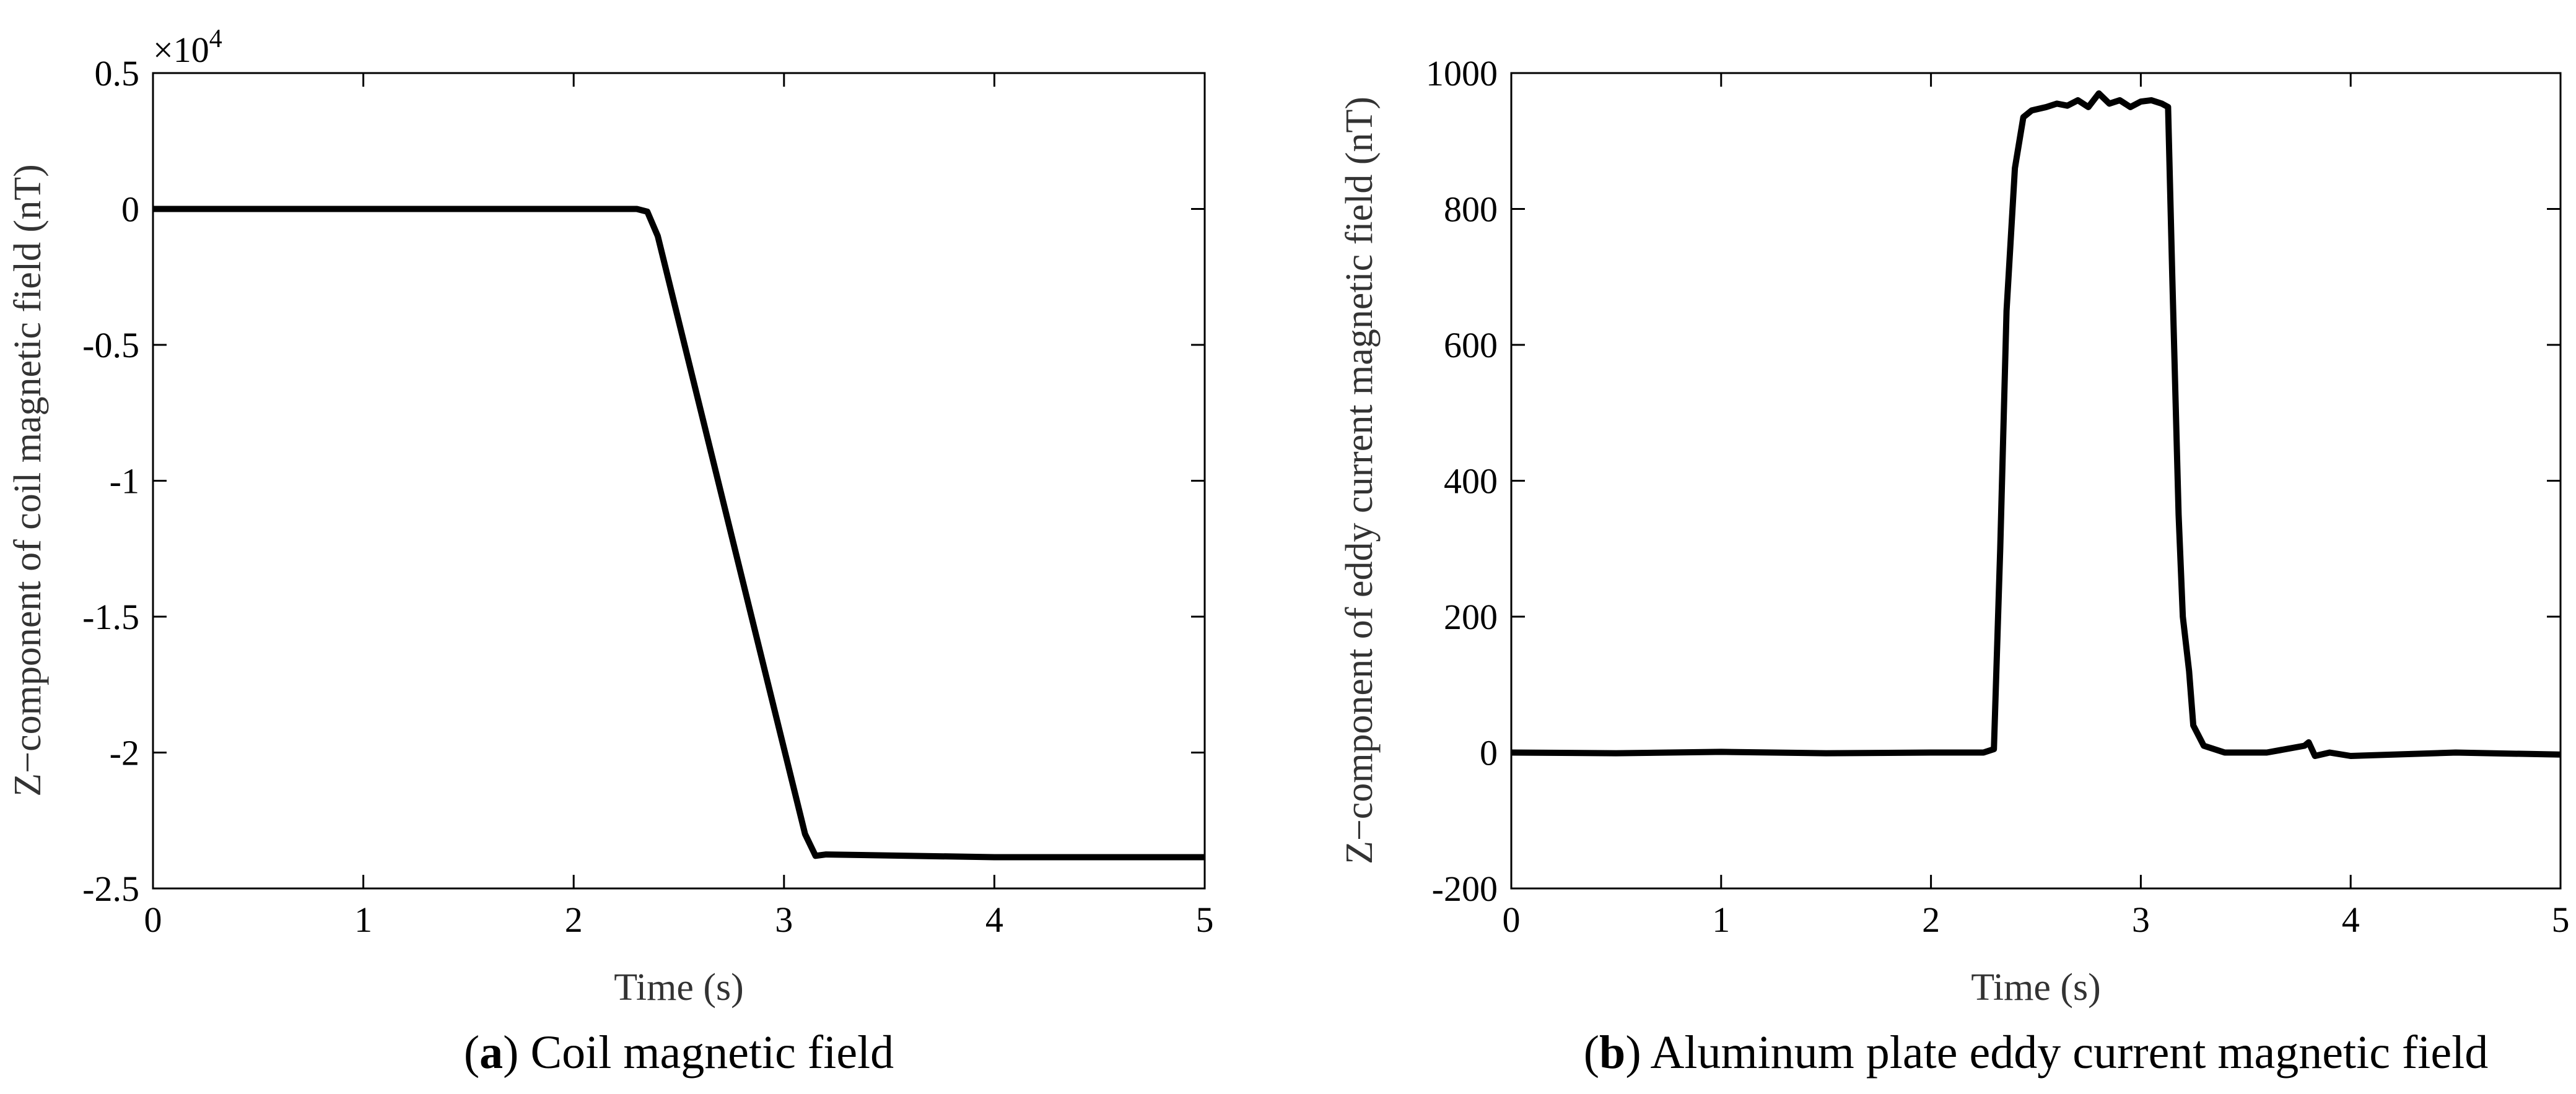 Image resolution: width=2576 pixels, height=1094 pixels. I want to click on x-tick-label-b-0: 0, so click(1512, 920).